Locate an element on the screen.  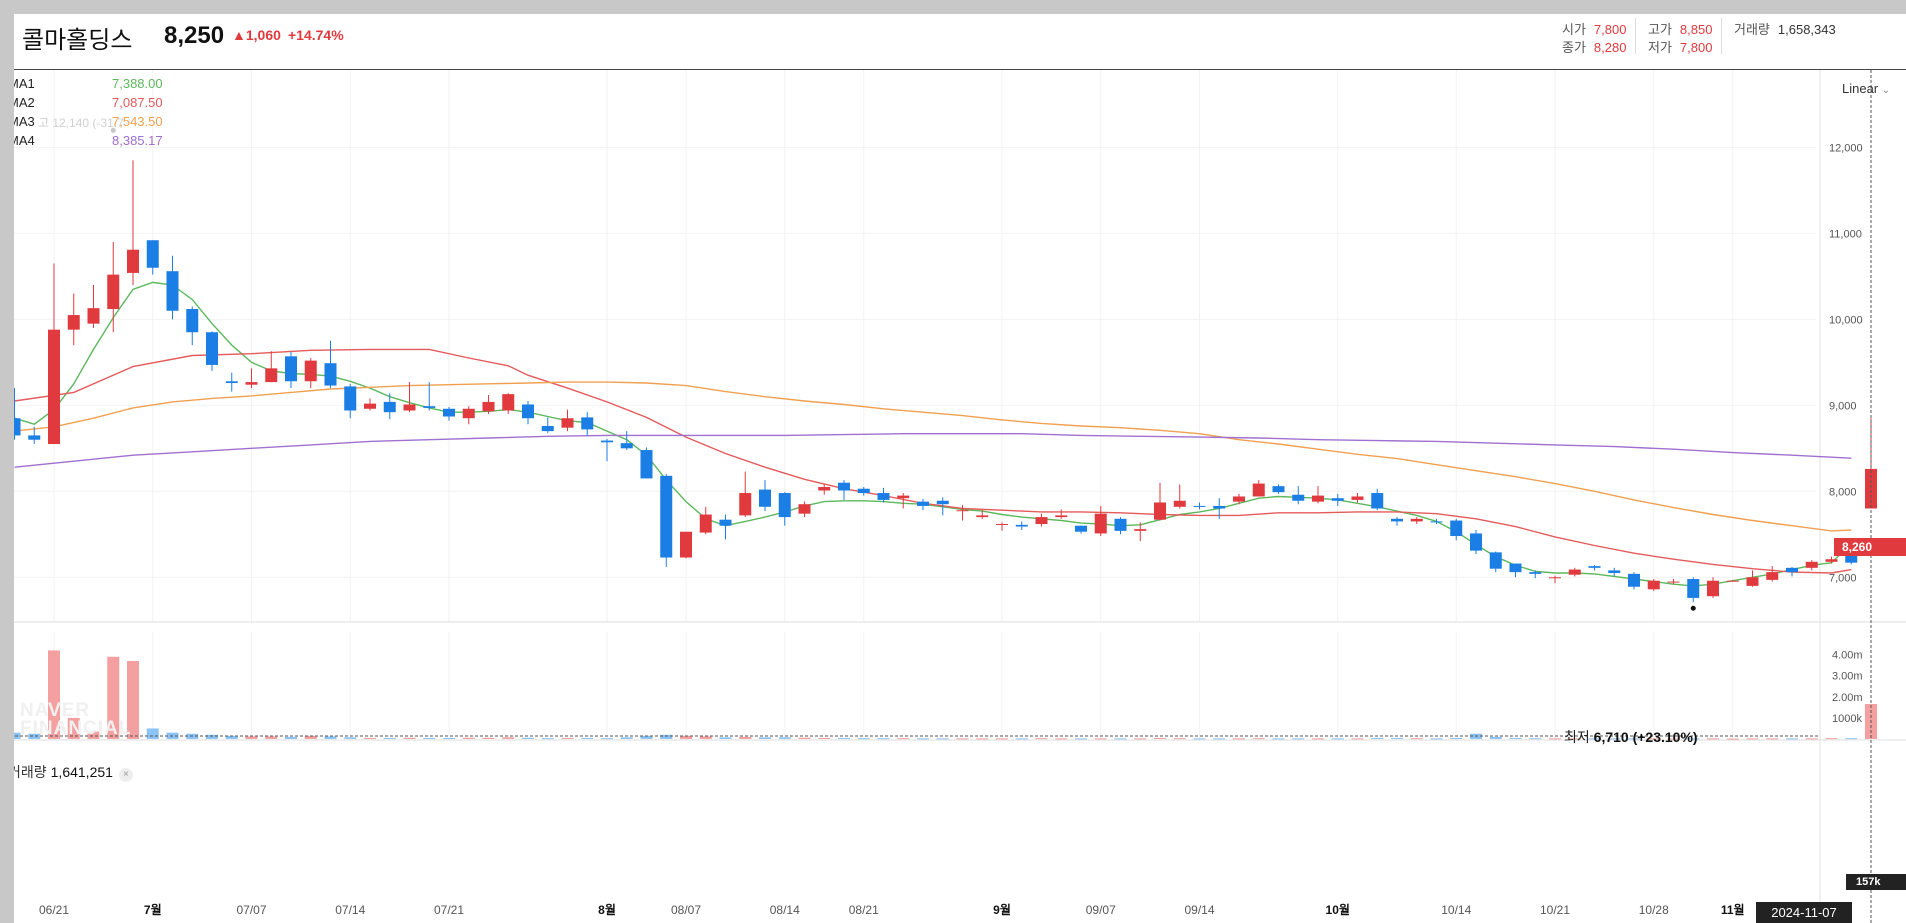
stock-name: 콜마홀딩스 is located at coordinates (77, 40).